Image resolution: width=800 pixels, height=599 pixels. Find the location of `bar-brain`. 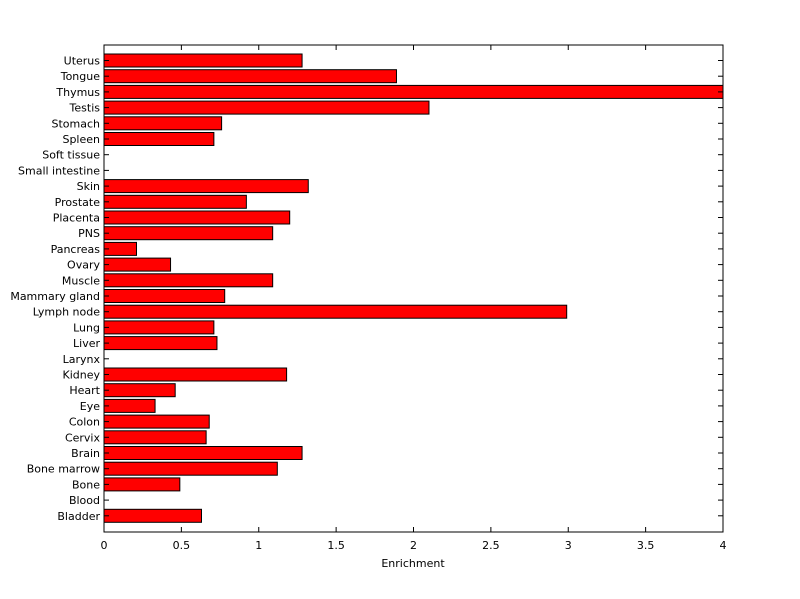

bar-brain is located at coordinates (203, 453).